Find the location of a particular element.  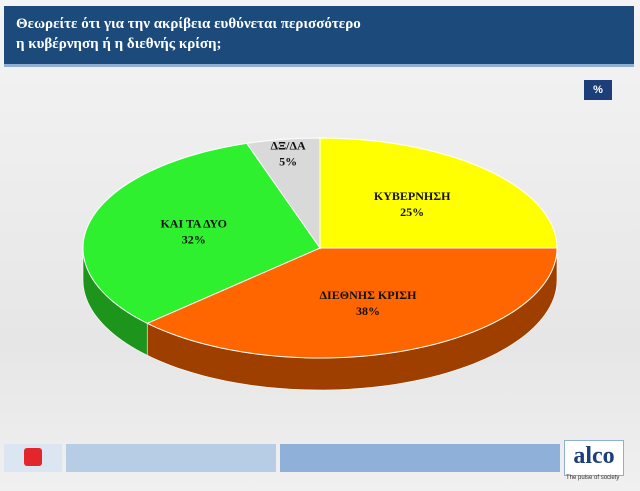

slice-label: ΔΞ/ΔΑ is located at coordinates (289, 145).